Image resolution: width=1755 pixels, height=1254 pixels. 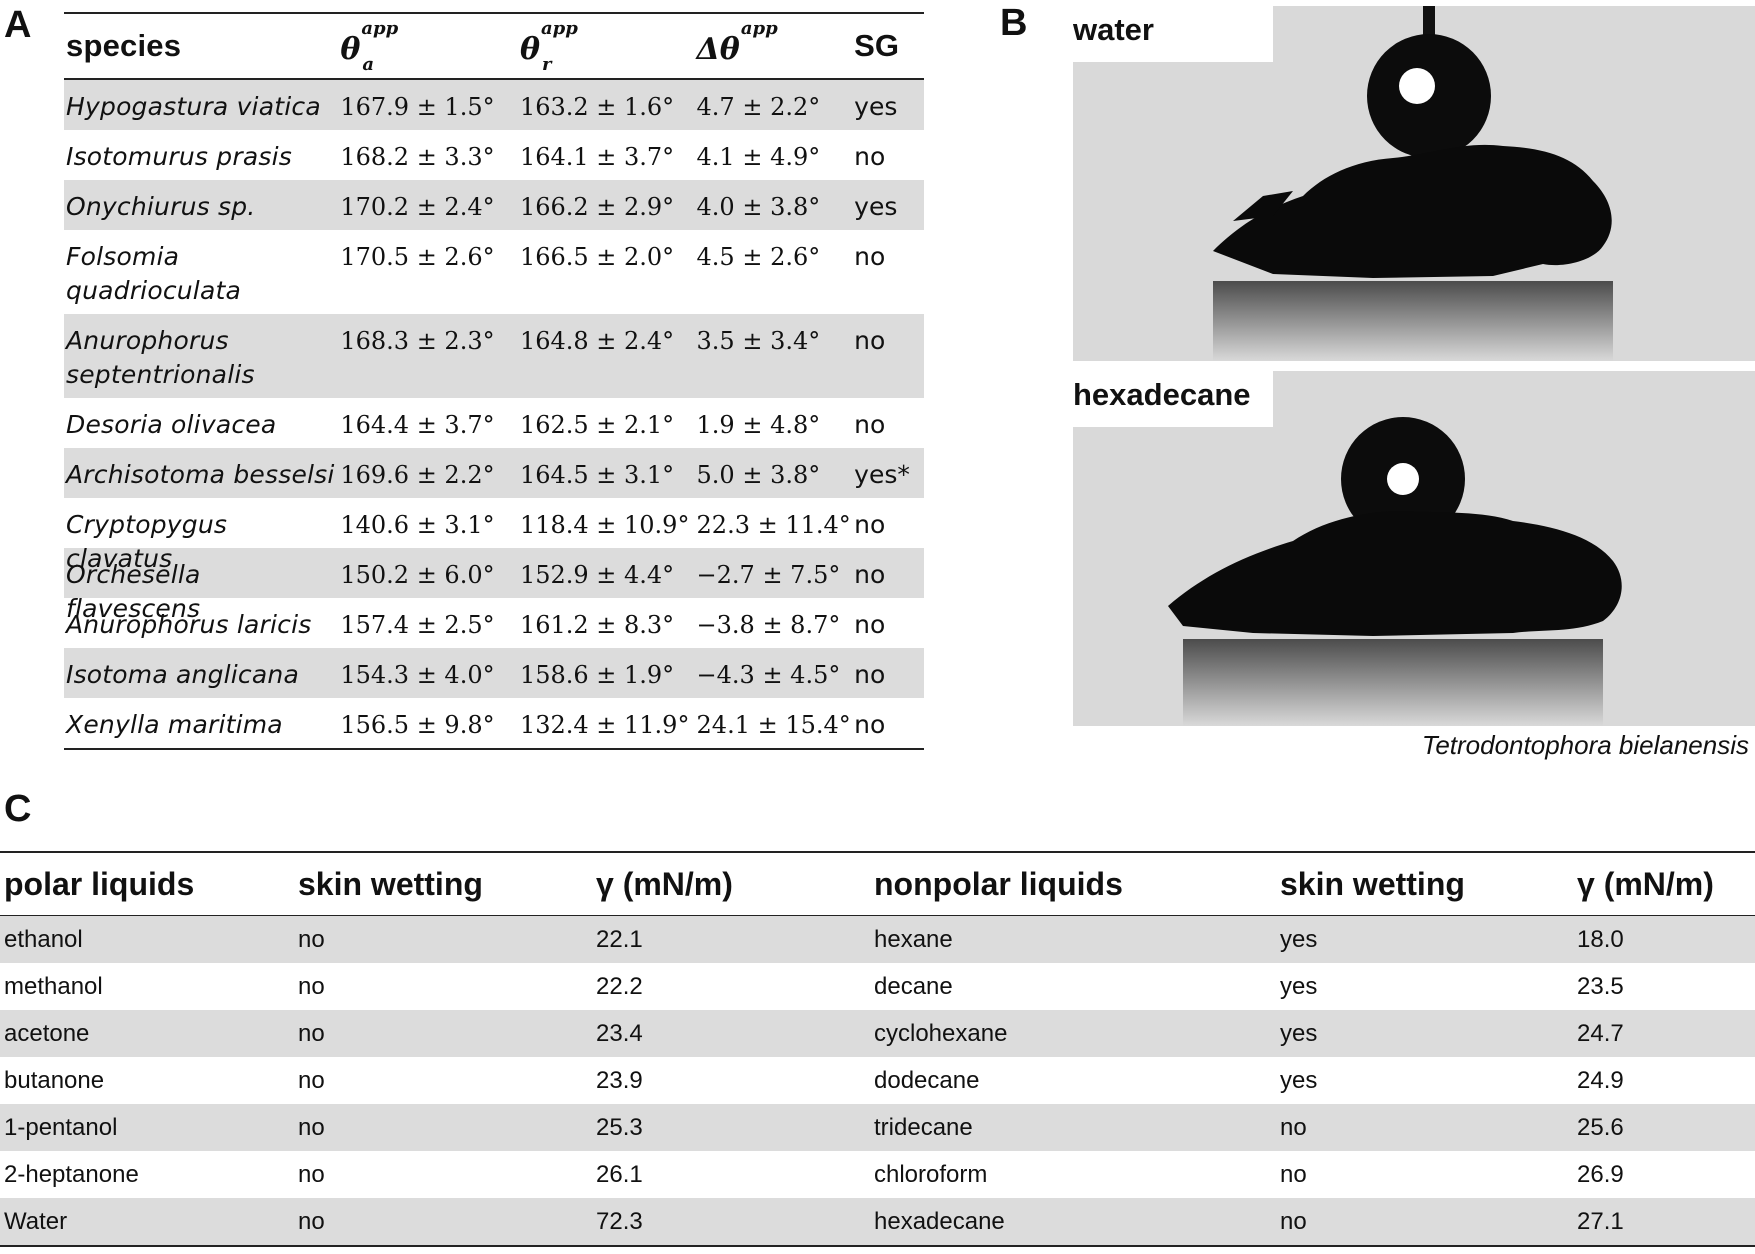 I want to click on species-cell: Archisotoma besselsi, so click(x=200, y=474).